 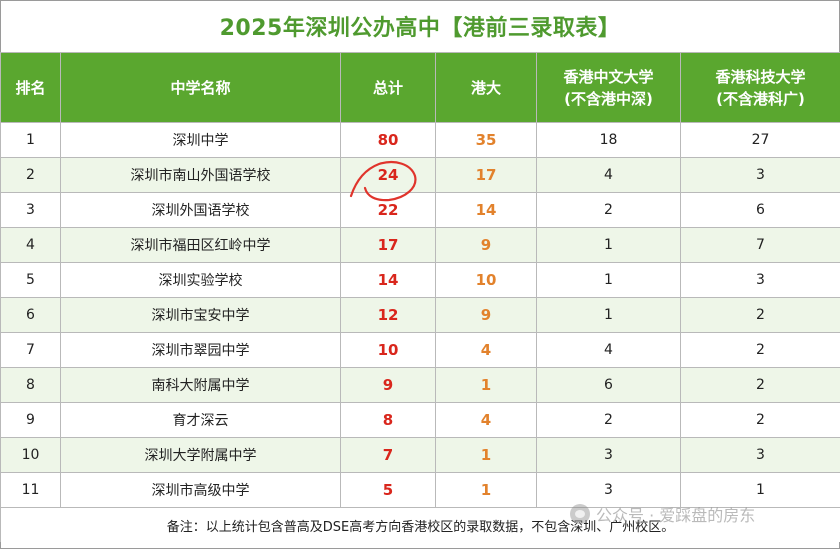 What do you see at coordinates (30, 420) in the screenshot?
I see `rank-cell: 9` at bounding box center [30, 420].